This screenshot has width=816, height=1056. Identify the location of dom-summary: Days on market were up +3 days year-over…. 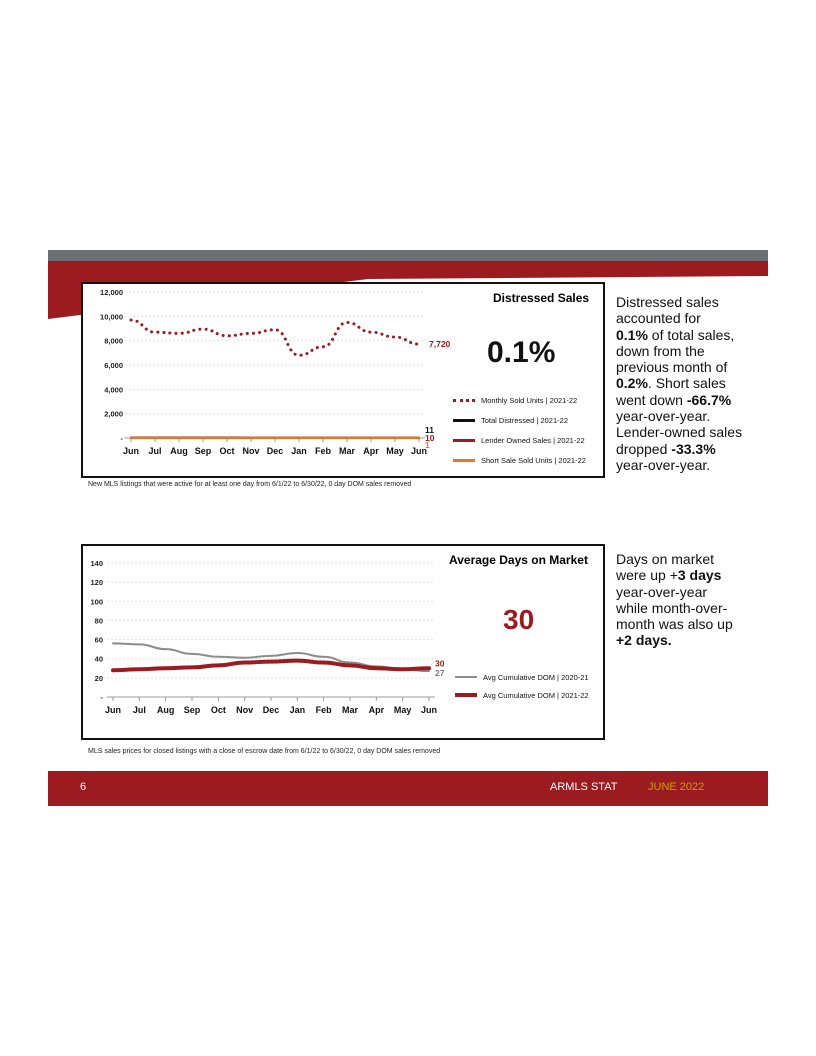
(686, 600).